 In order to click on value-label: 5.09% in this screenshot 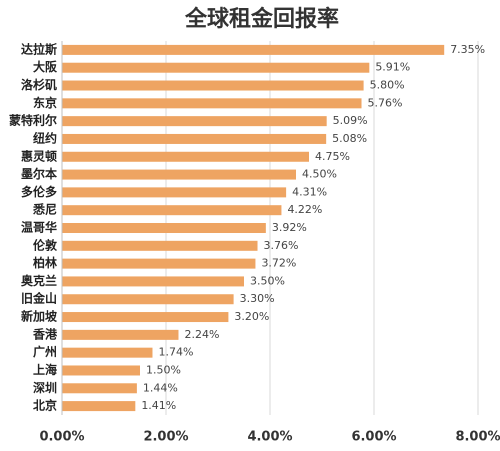, I will do `click(350, 120)`.